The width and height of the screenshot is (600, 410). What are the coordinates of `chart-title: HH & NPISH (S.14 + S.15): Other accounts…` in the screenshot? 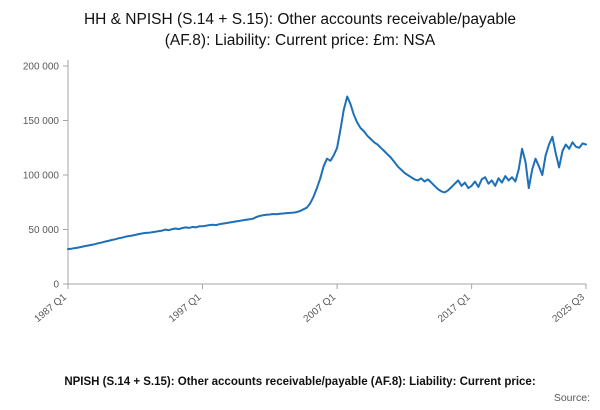 It's located at (300, 30).